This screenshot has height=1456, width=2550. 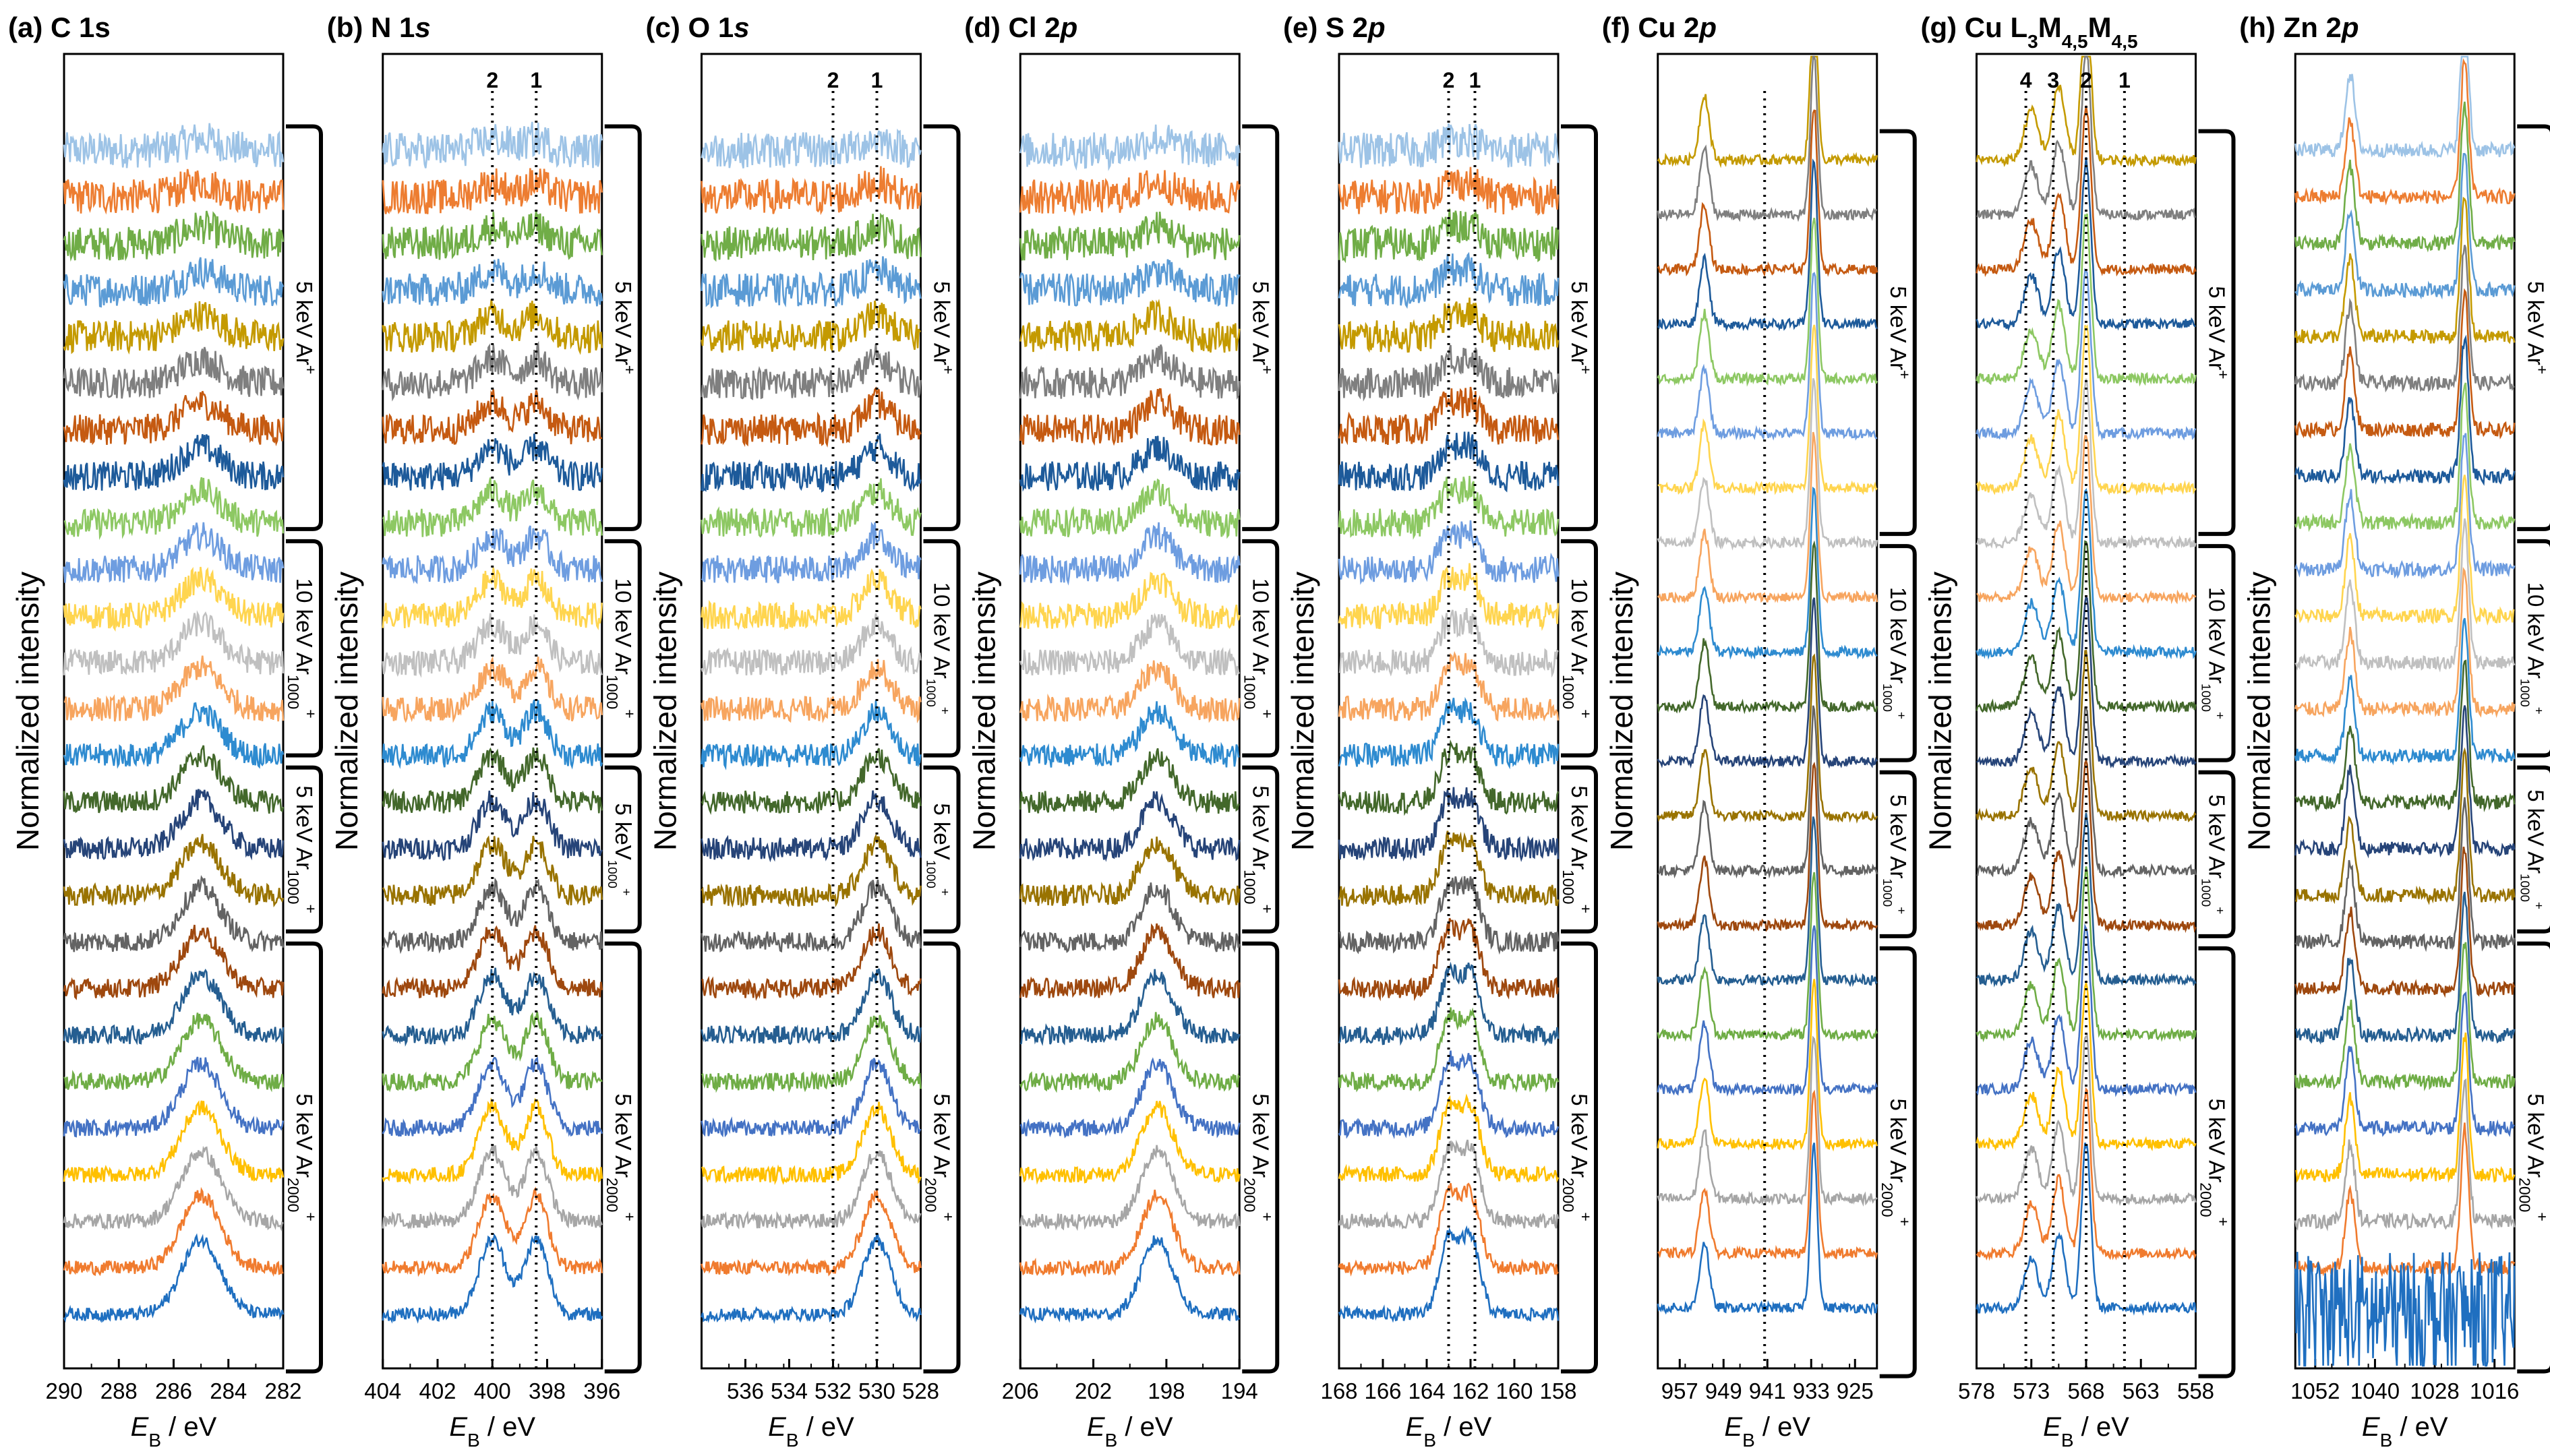 What do you see at coordinates (1020, 1390) in the screenshot?
I see `x-tick-label: 206` at bounding box center [1020, 1390].